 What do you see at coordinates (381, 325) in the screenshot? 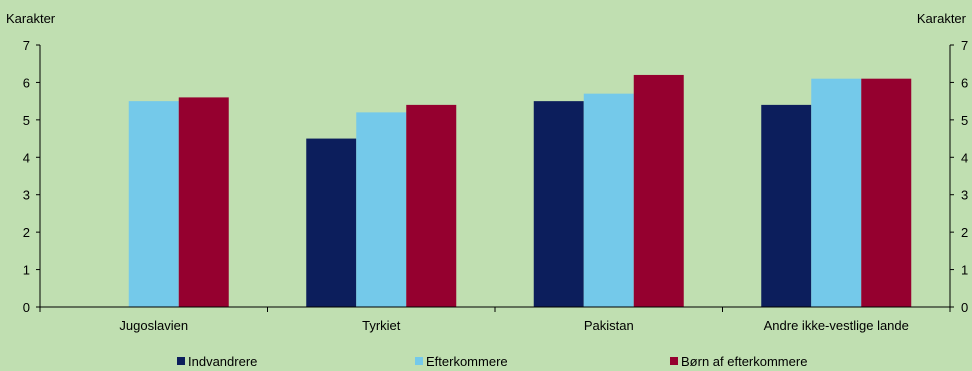
I see `x-tick-label: Tyrkiet` at bounding box center [381, 325].